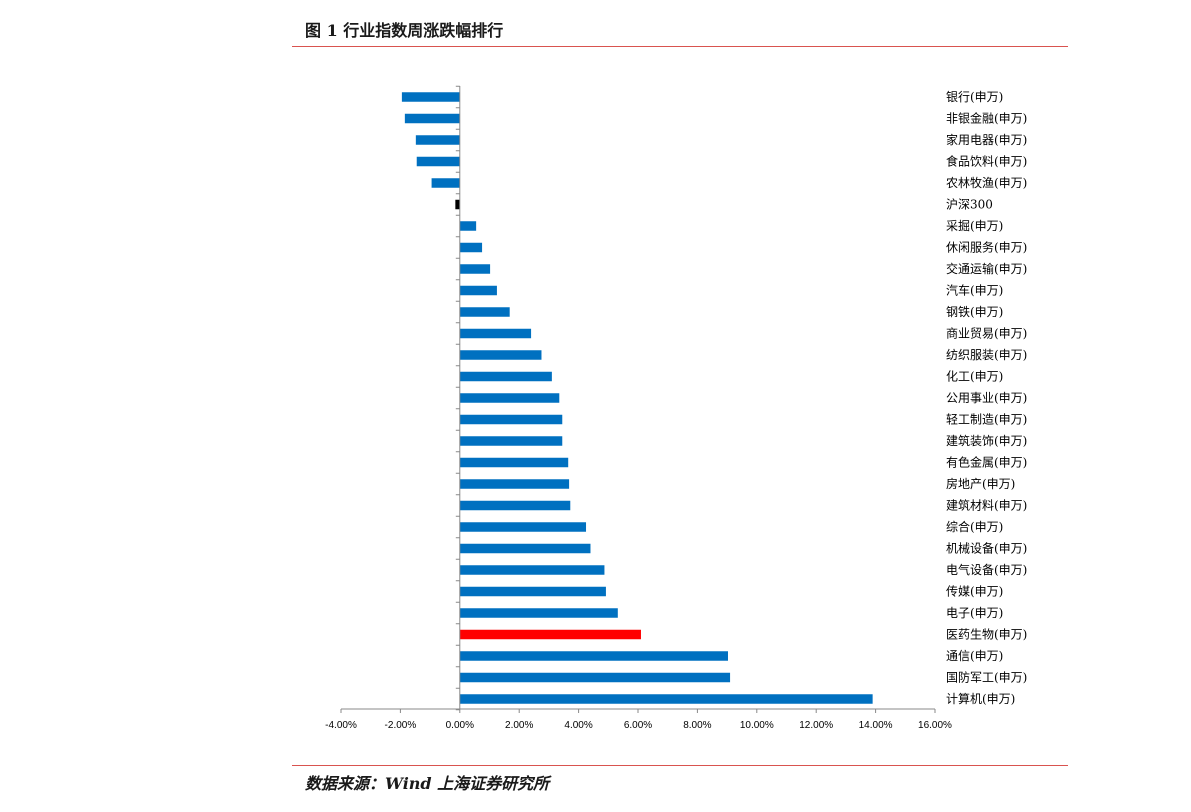 The image size is (1191, 812). Describe the element at coordinates (876, 725) in the screenshot. I see `x-tick-label-9: 14.00%` at that location.